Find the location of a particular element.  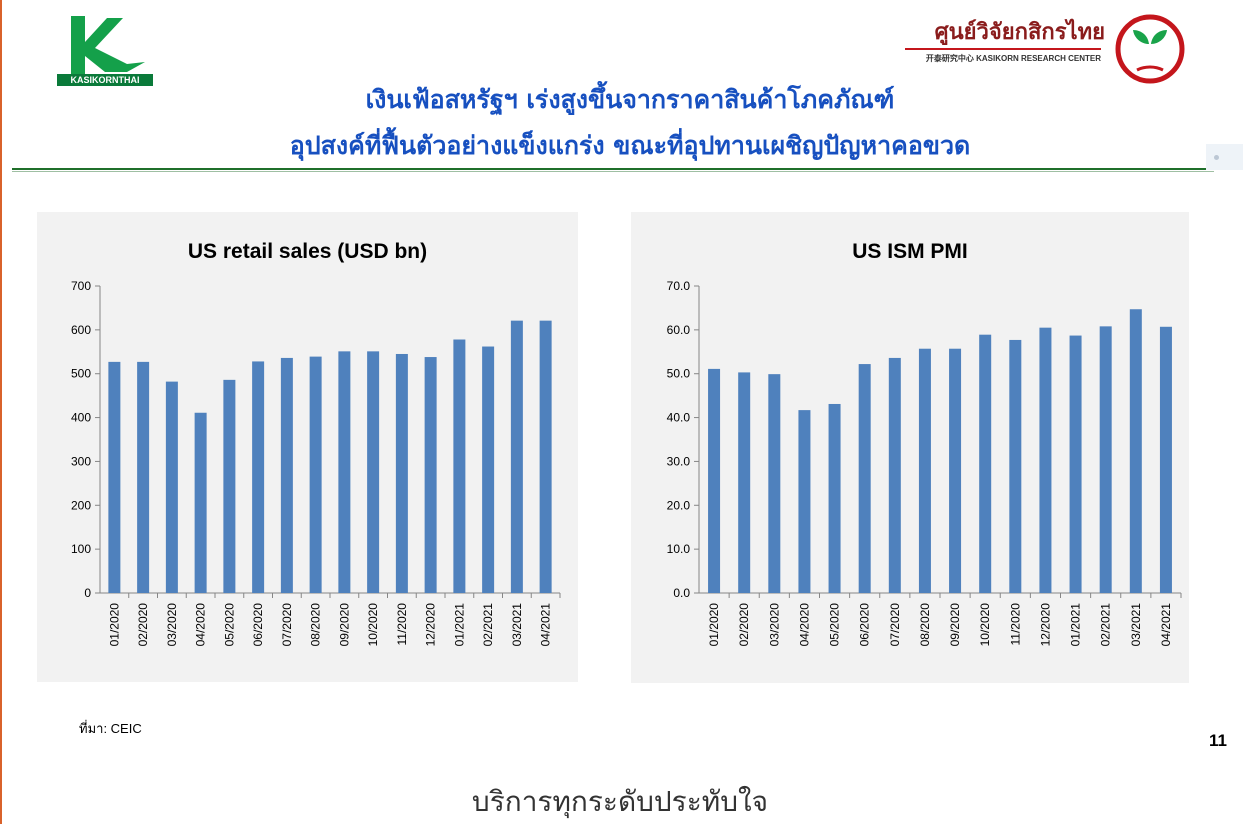

y-tick-label: 60.0 is located at coordinates (679, 330).